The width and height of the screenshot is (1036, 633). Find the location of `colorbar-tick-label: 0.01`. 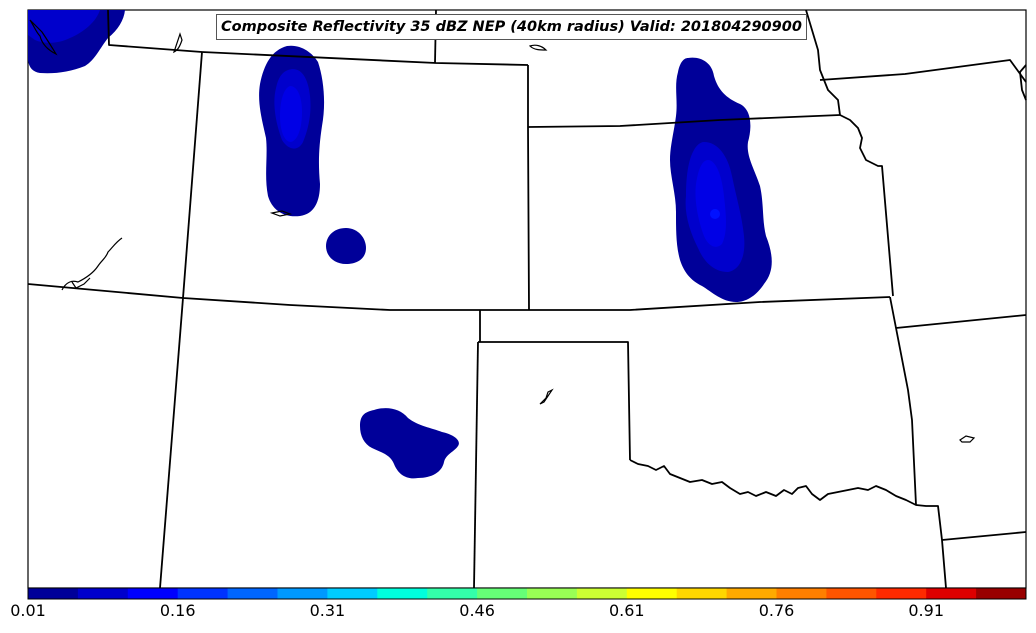

colorbar-tick-label: 0.01 is located at coordinates (28, 610).